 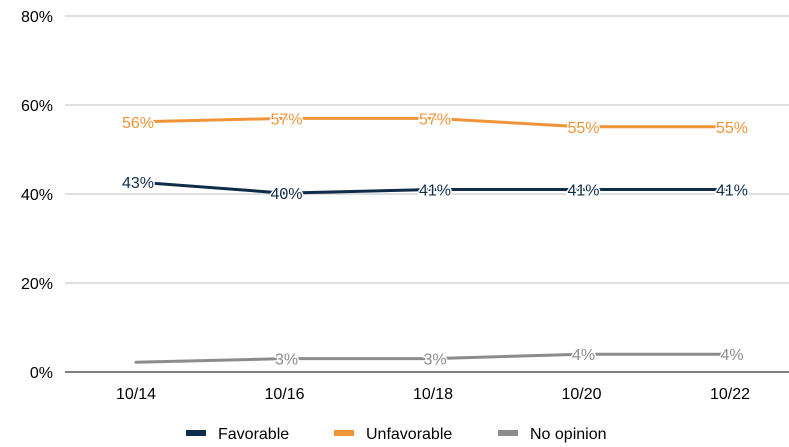 What do you see at coordinates (253, 434) in the screenshot?
I see `legend-label: Favorable` at bounding box center [253, 434].